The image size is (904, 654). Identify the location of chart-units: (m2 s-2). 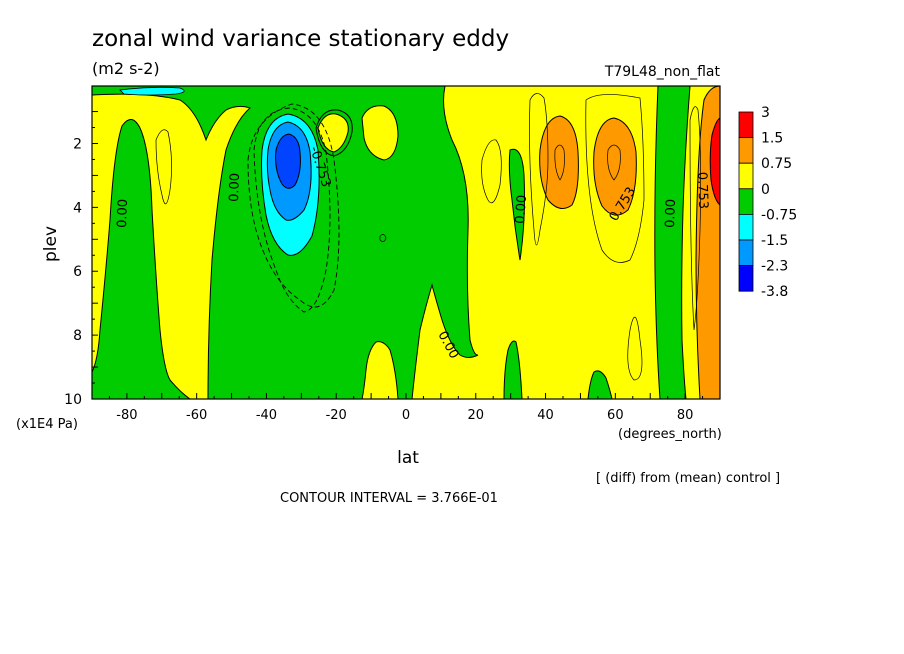
(126, 68).